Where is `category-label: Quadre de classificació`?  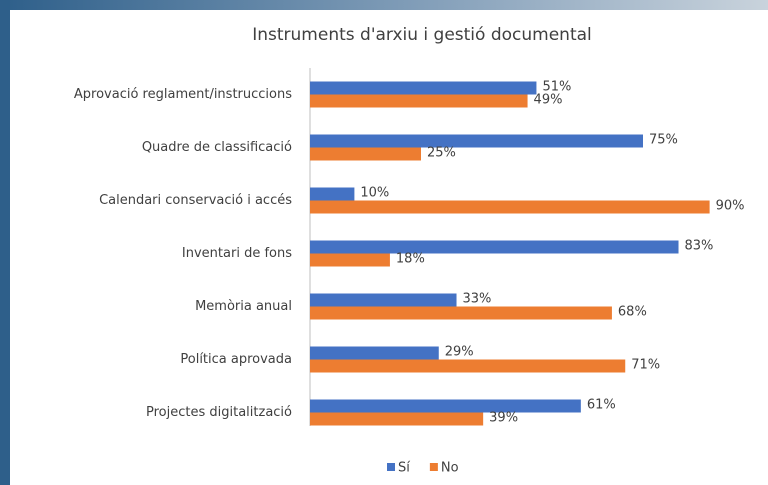
category-label: Quadre de classificació is located at coordinates (217, 147).